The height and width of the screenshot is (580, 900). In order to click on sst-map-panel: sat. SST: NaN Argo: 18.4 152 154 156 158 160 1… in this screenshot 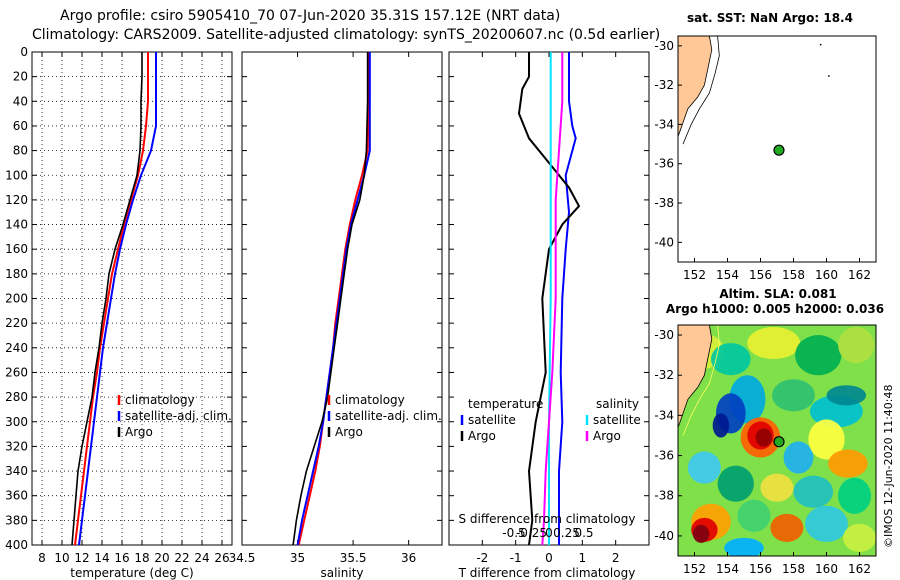, I will do `click(765, 146)`.